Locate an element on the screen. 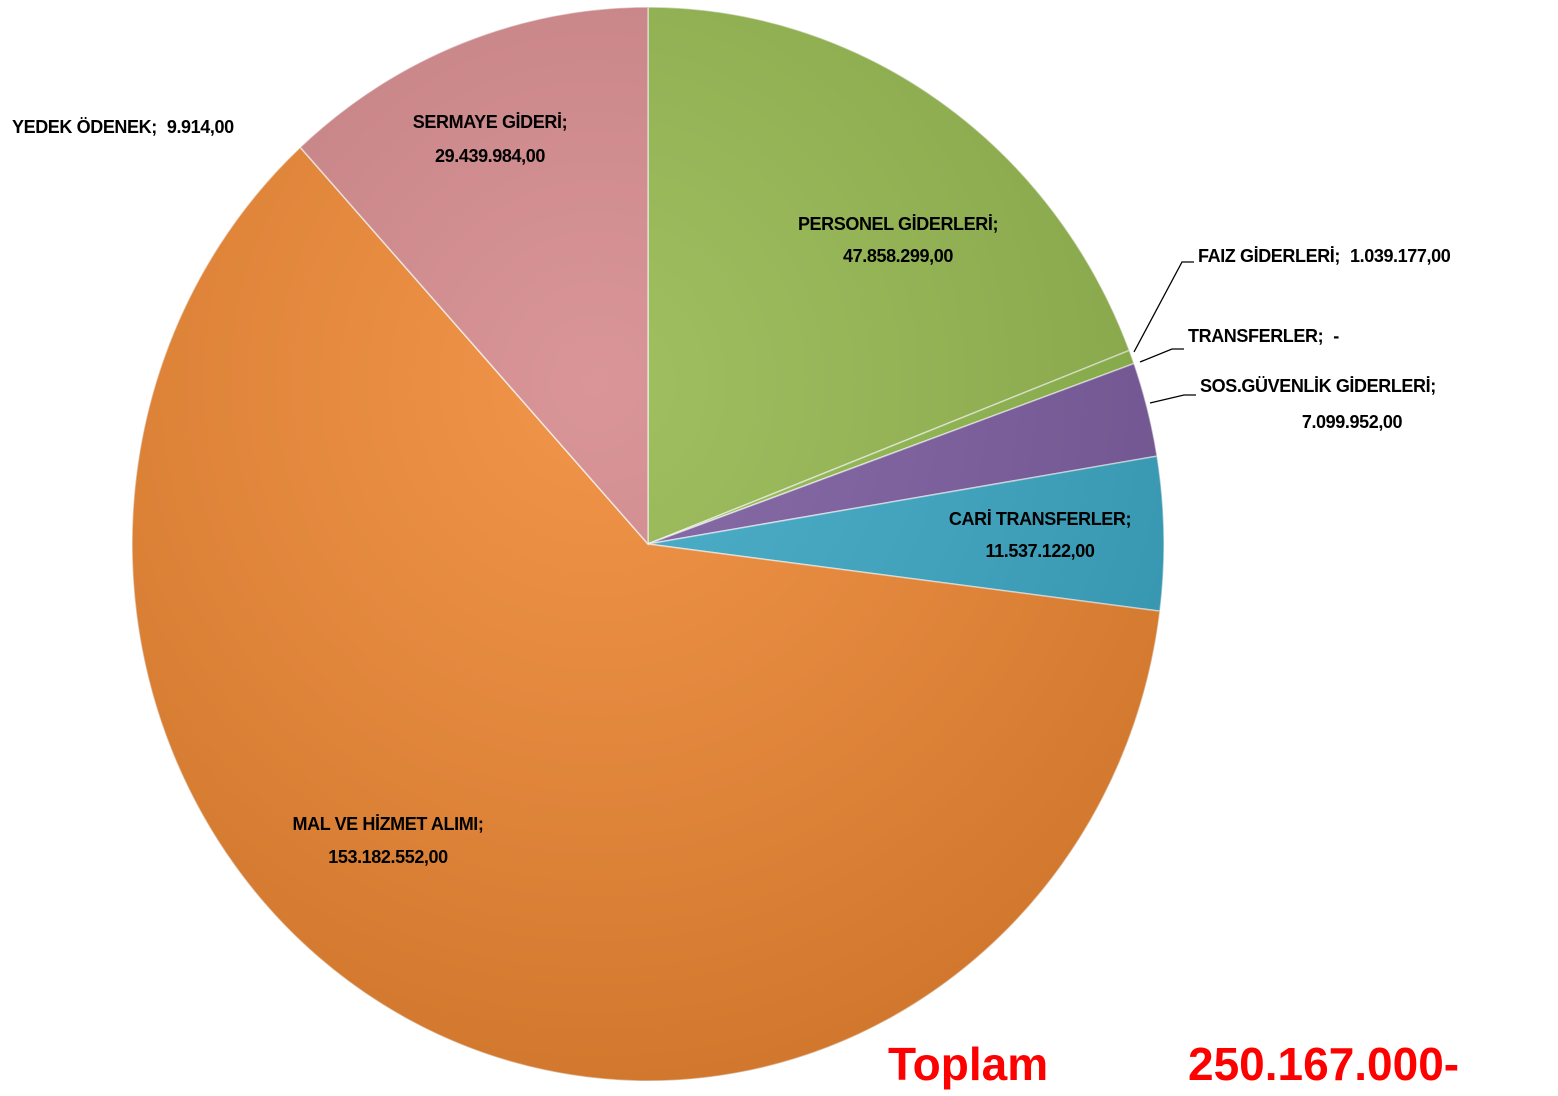 This screenshot has height=1096, width=1558. category-name: PERSONEL GİDERLERİ is located at coordinates (895, 224).